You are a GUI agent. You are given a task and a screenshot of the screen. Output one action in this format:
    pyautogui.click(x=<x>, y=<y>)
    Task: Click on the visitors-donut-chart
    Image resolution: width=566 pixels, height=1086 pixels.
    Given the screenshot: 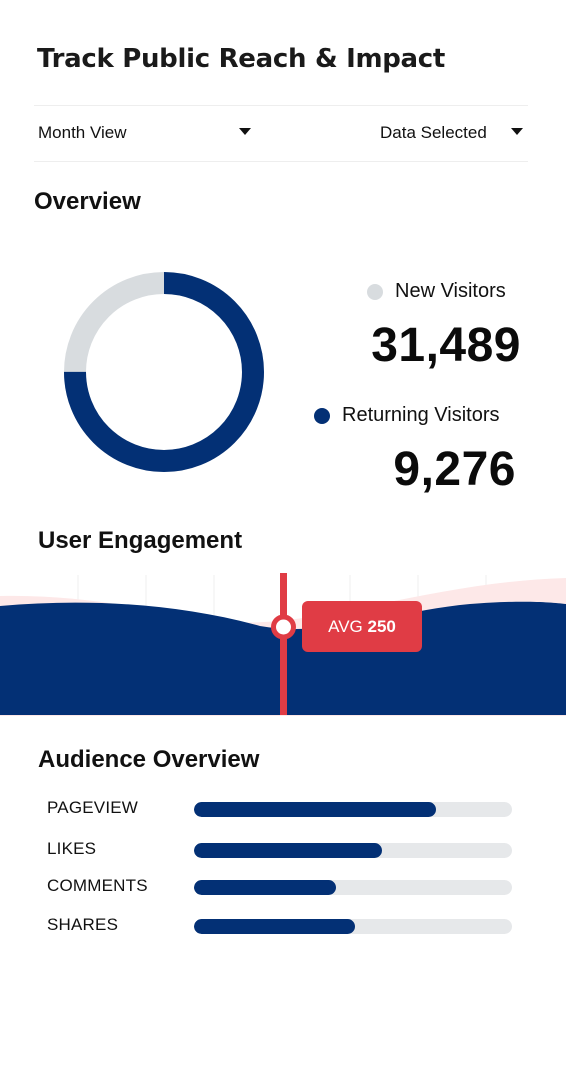 What is the action you would take?
    pyautogui.click(x=164, y=372)
    